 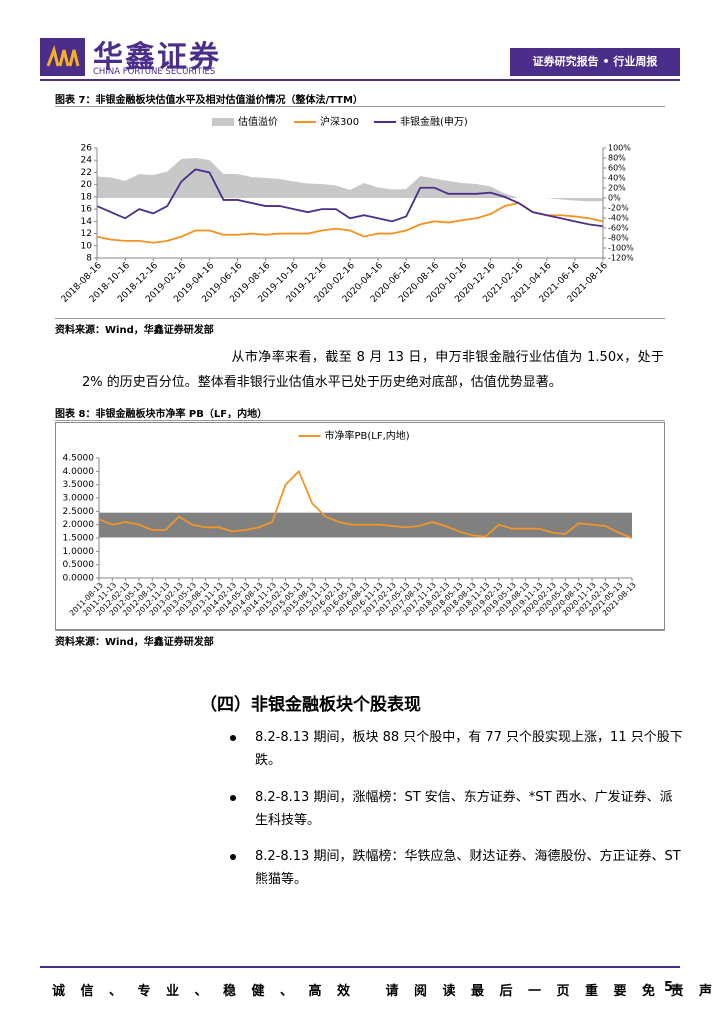 What do you see at coordinates (618, 238) in the screenshot?
I see `y2-tick-label: -80%` at bounding box center [618, 238].